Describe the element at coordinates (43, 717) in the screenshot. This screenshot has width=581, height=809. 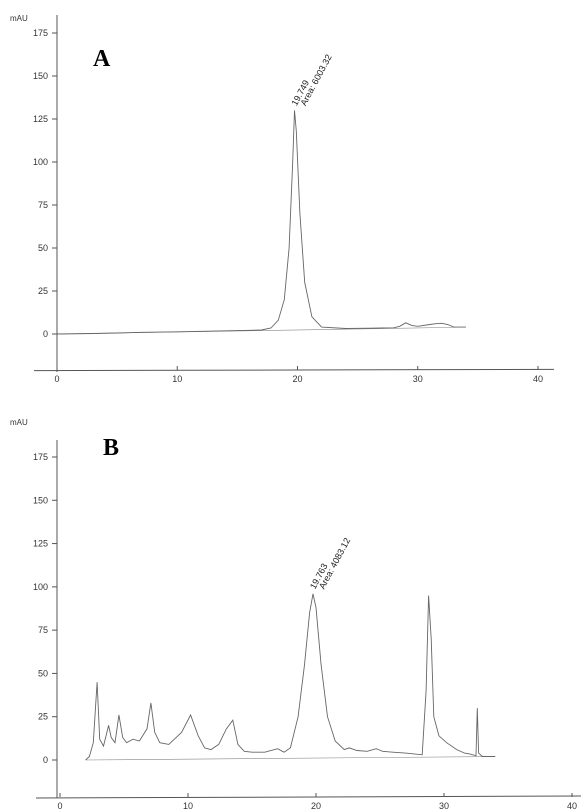
I see `y-tick-label-b: 25` at that location.